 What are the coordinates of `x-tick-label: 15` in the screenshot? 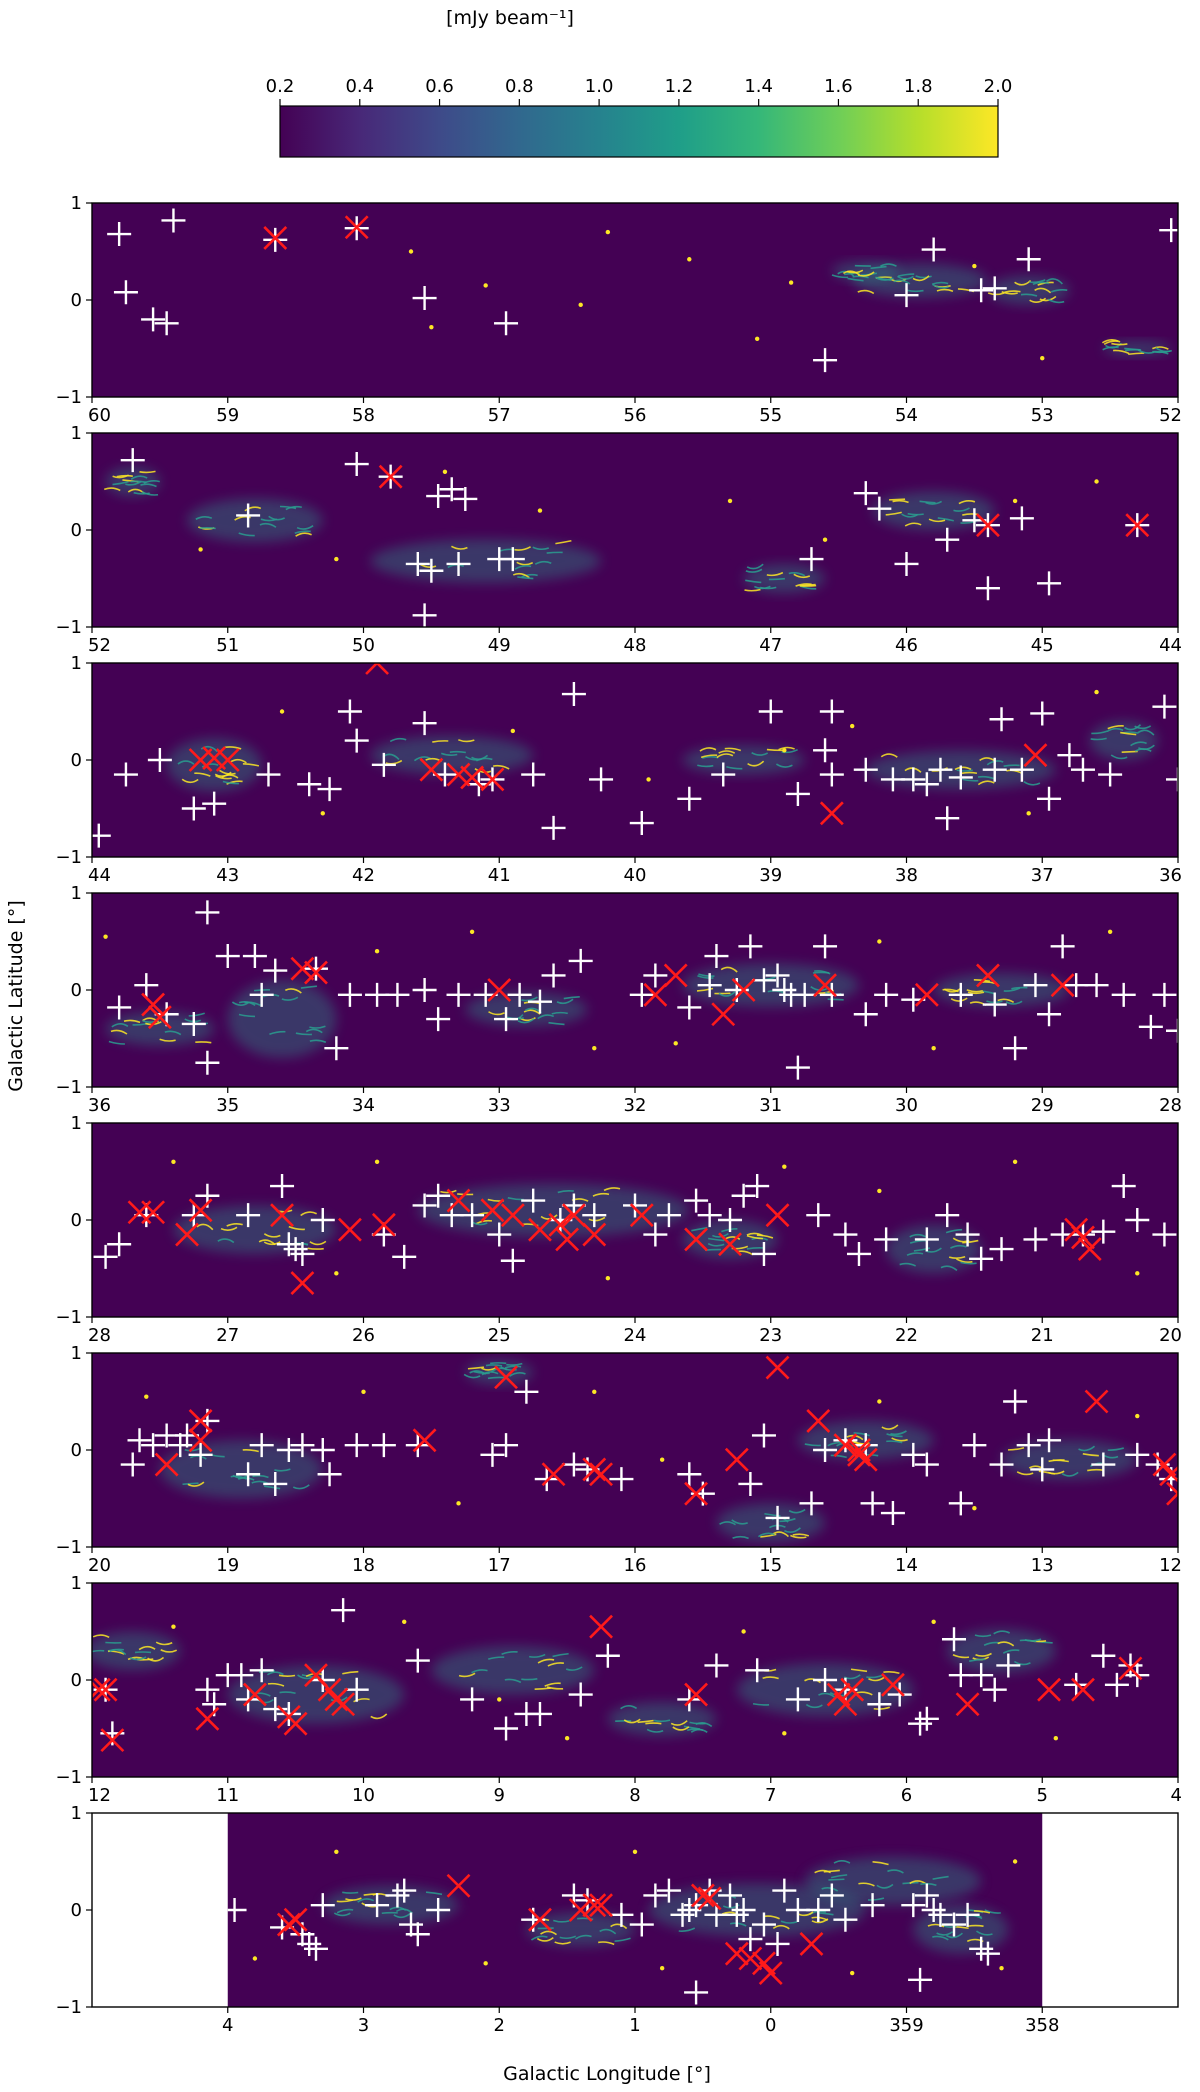 It's located at (770, 1565).